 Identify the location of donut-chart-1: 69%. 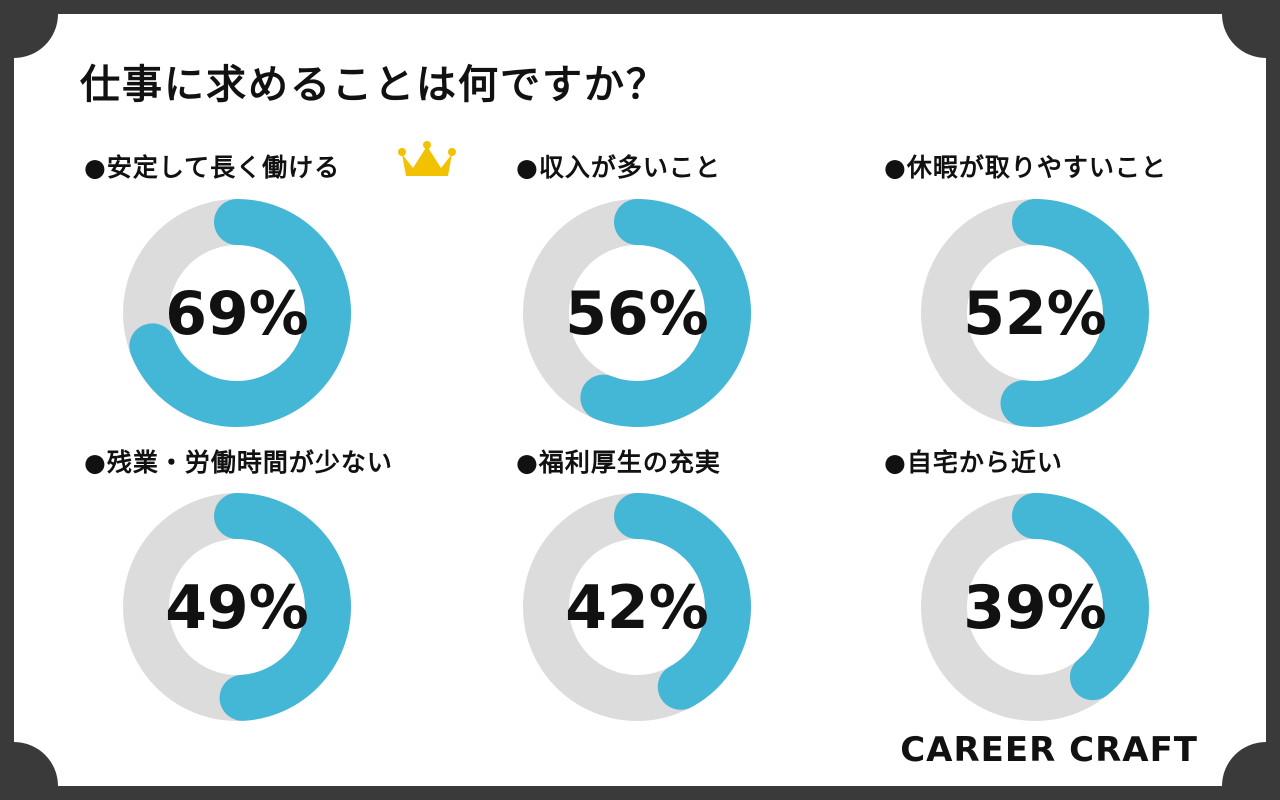
(237, 313).